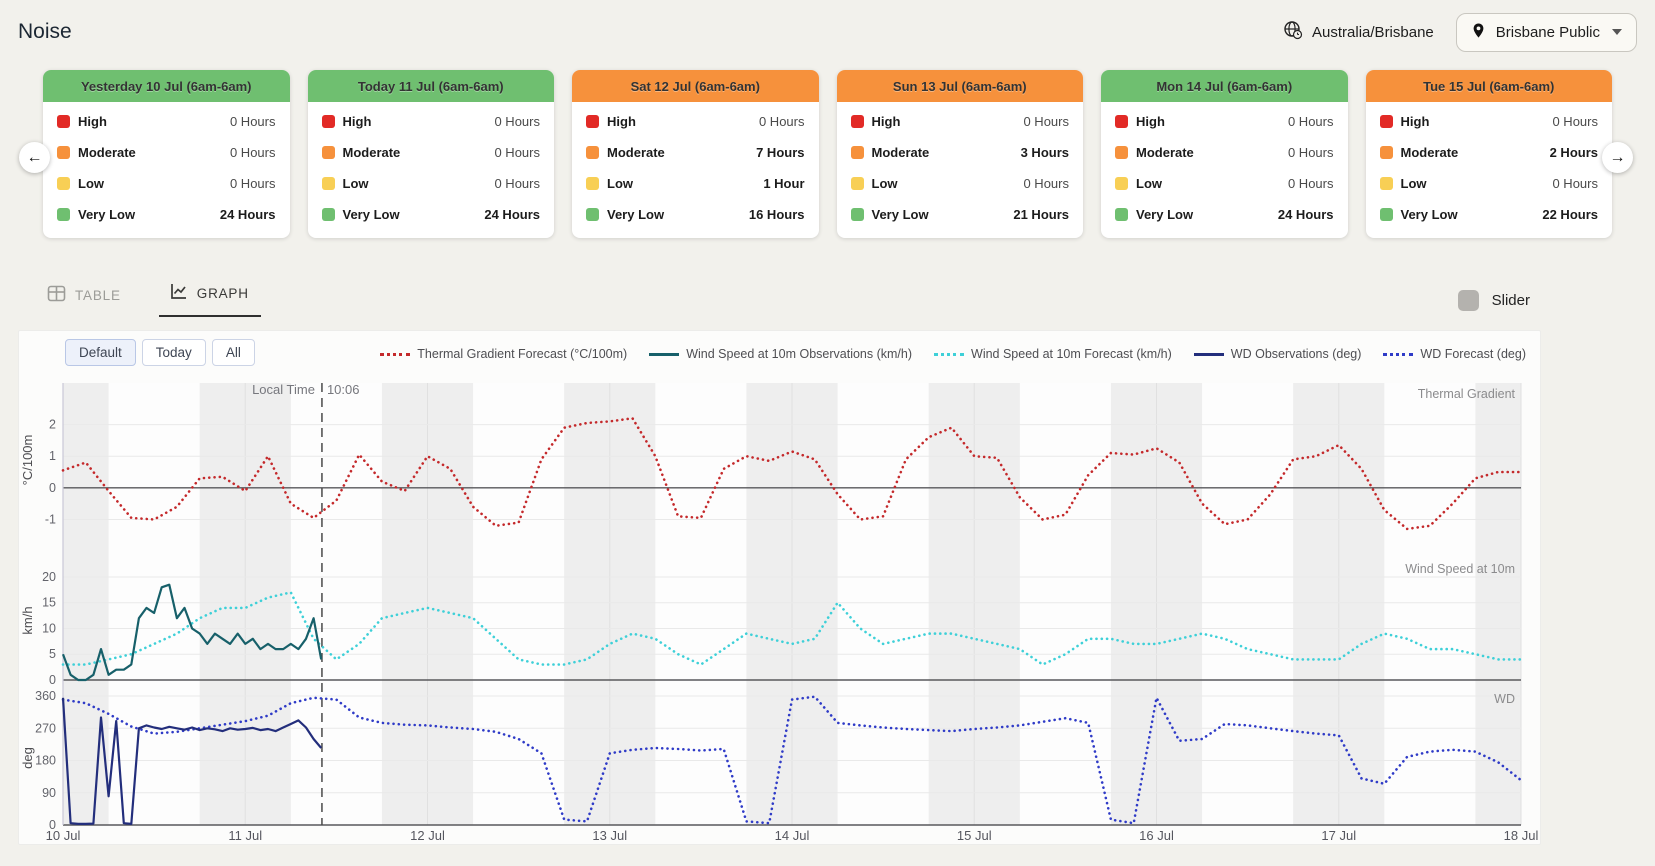  I want to click on legend-item: WD Observations (deg), so click(1277, 354).